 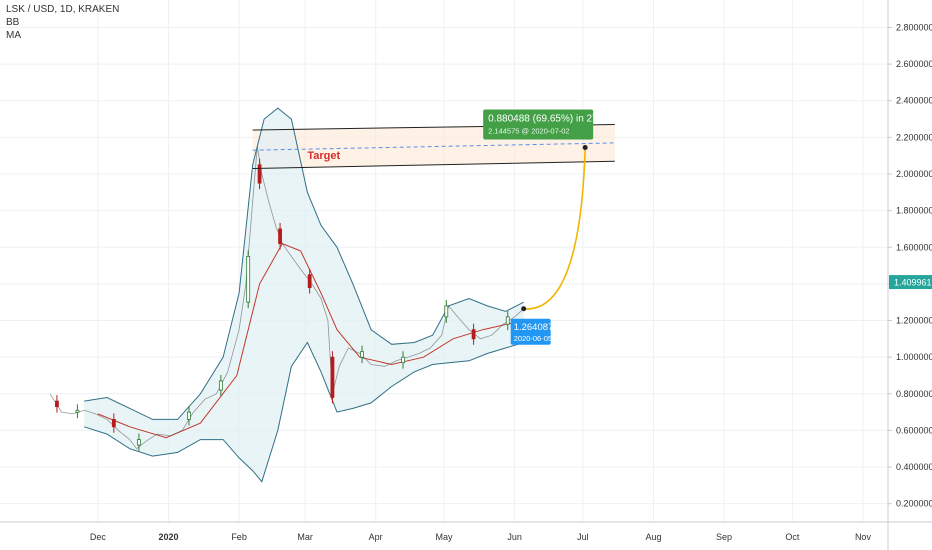 I want to click on target-mid-line, so click(x=433, y=146).